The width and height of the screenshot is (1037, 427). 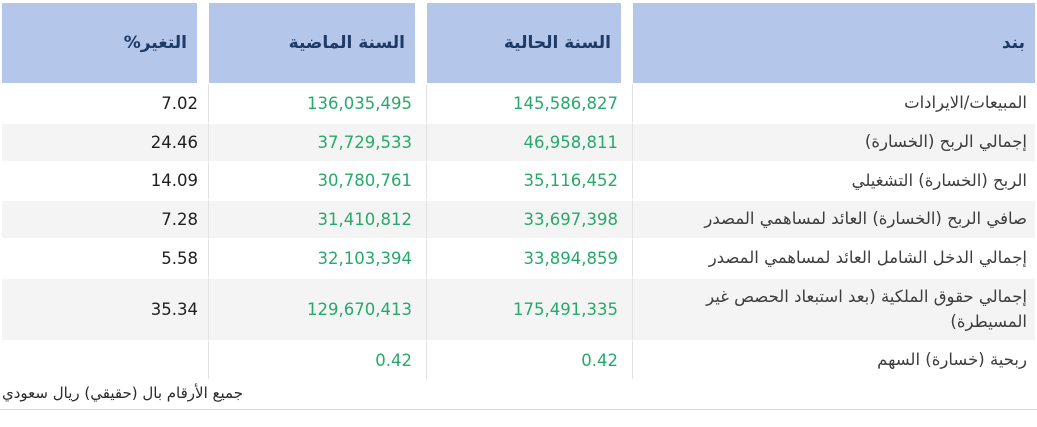 What do you see at coordinates (518, 409) in the screenshot?
I see `bottom-divider` at bounding box center [518, 409].